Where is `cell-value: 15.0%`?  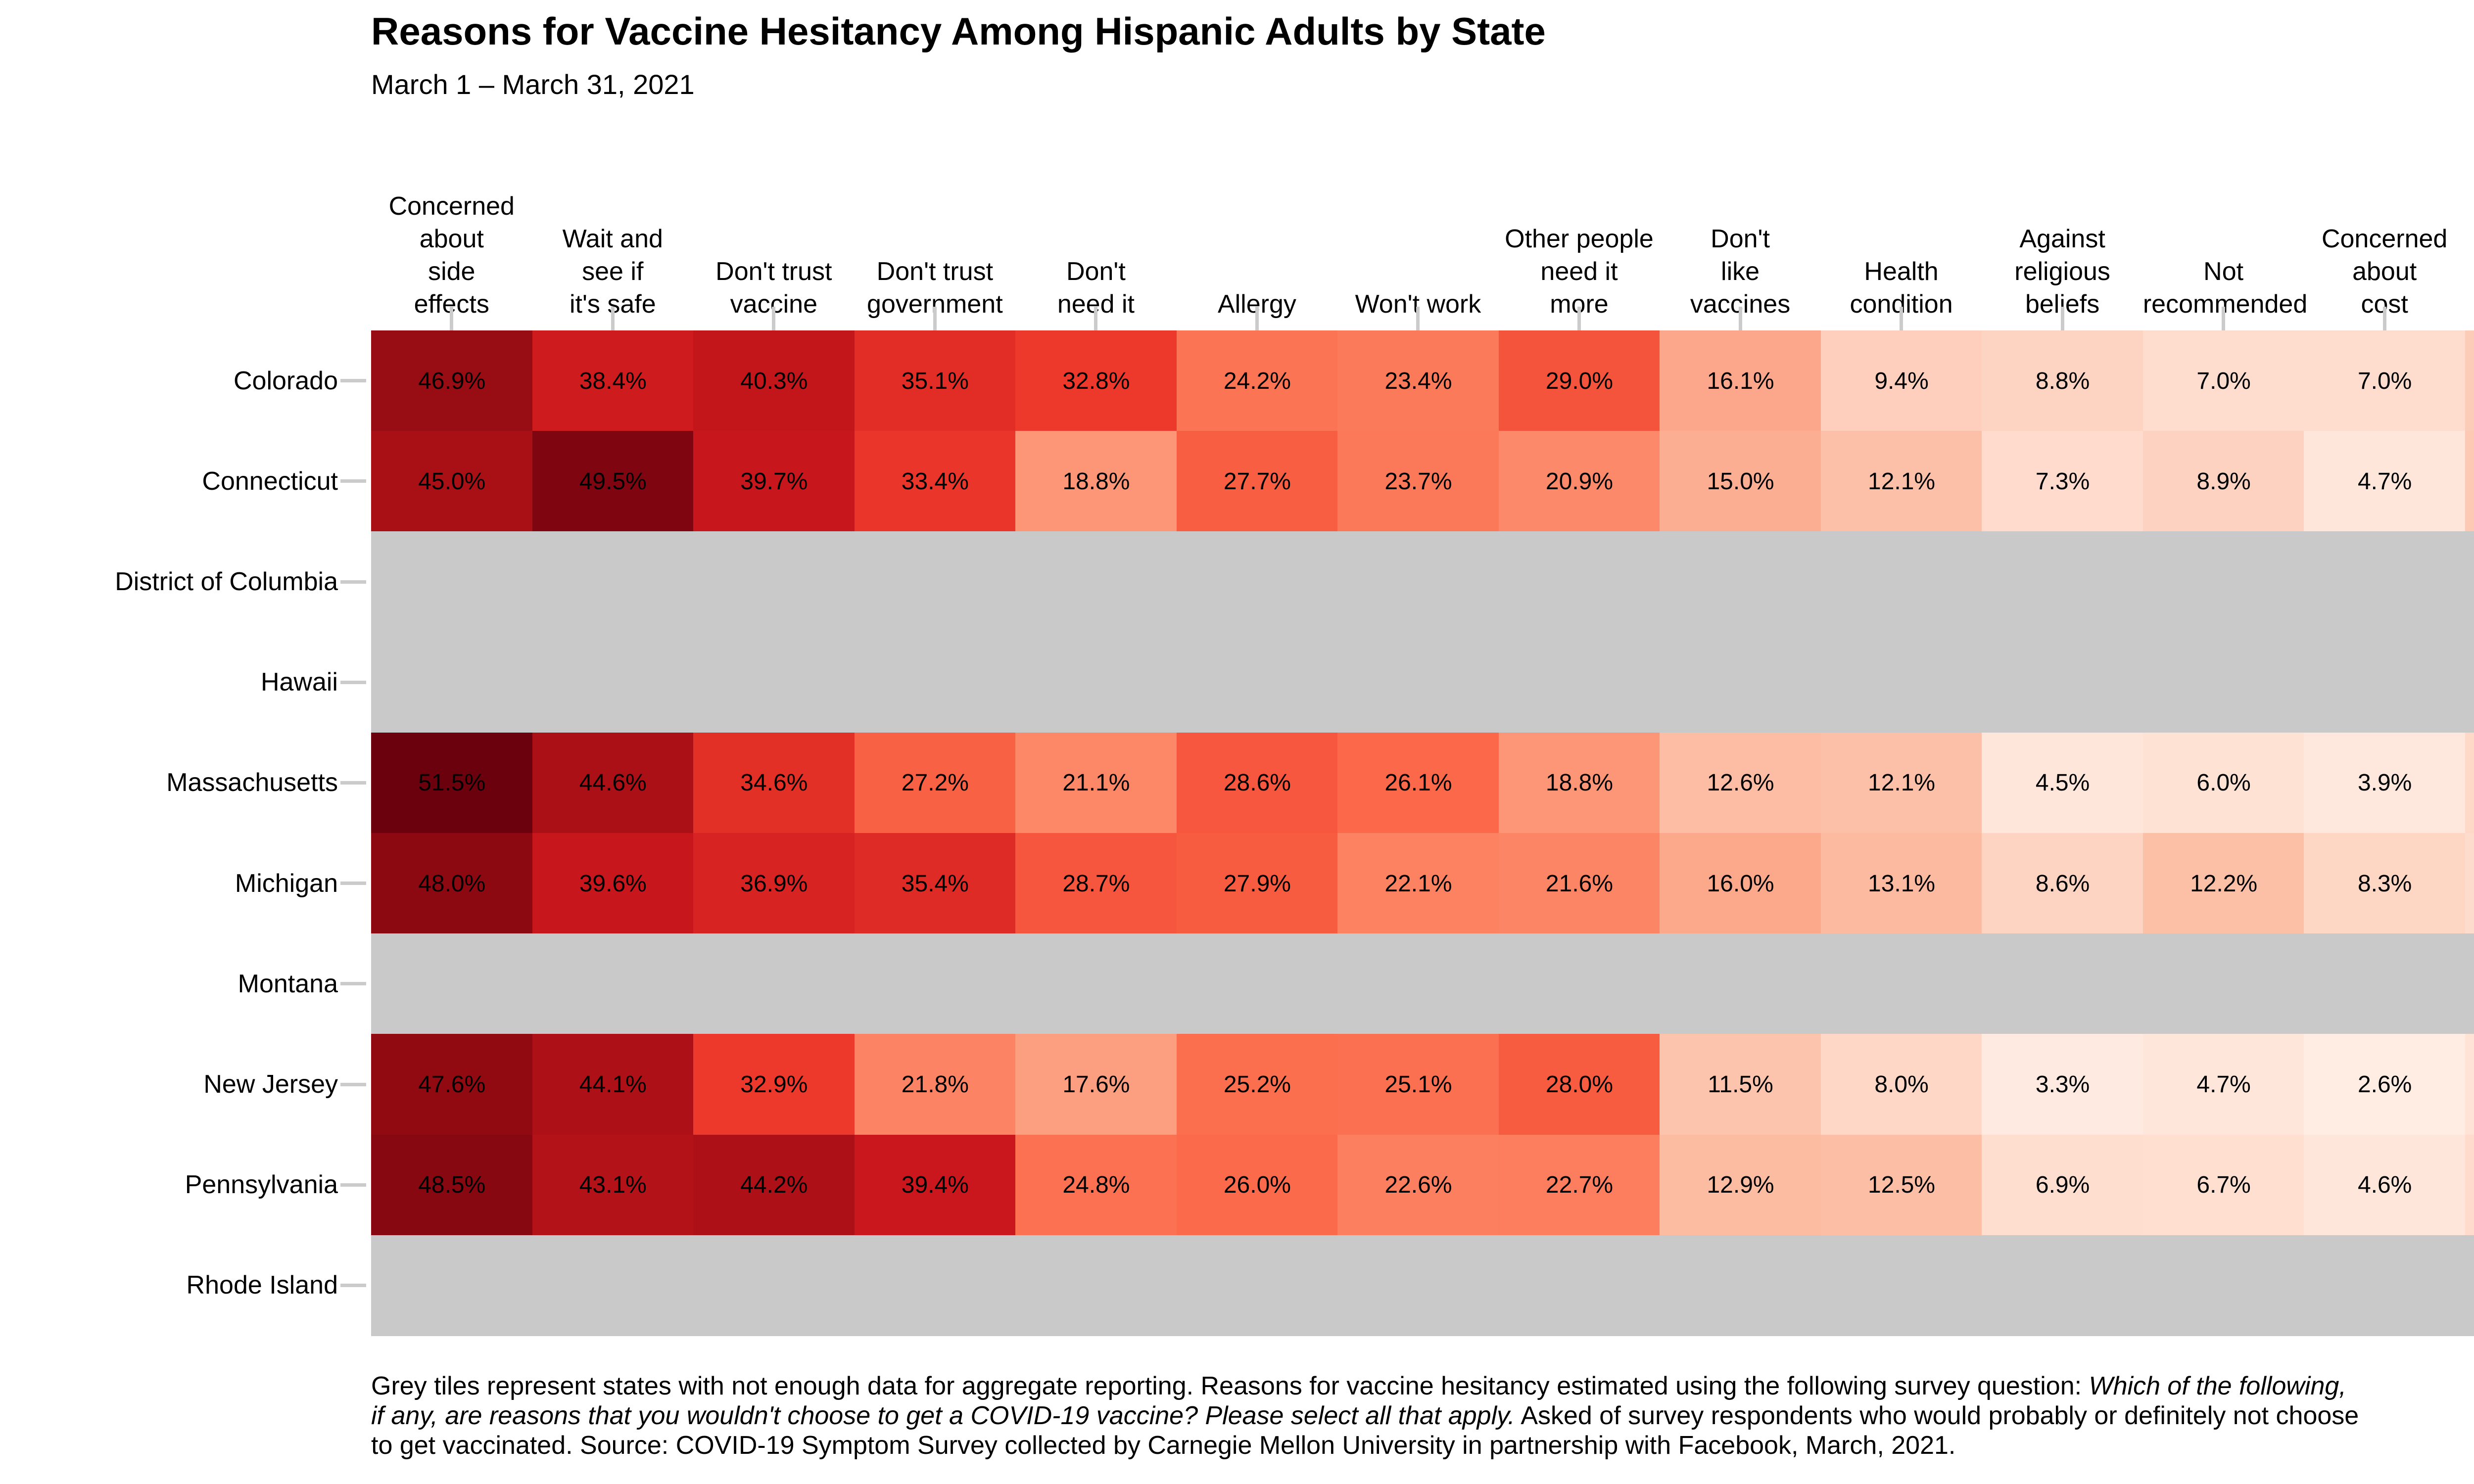
cell-value: 15.0% is located at coordinates (1741, 481).